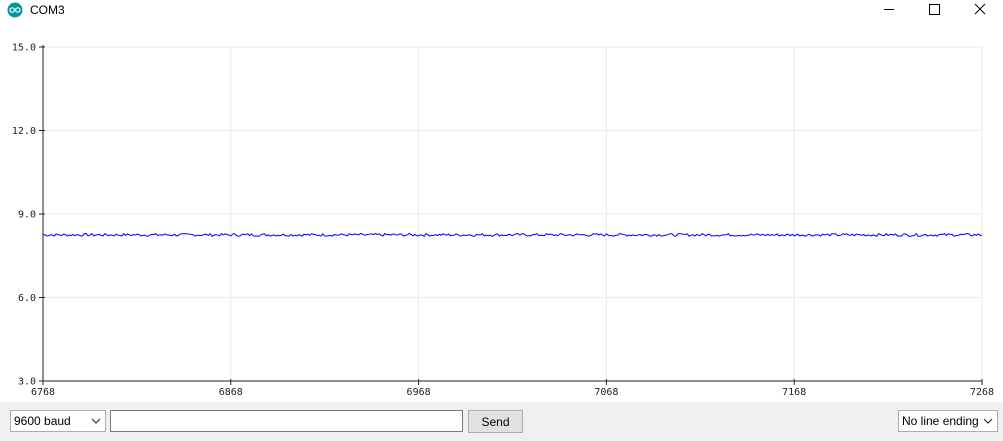  I want to click on x-tick-label: 6768, so click(43, 392).